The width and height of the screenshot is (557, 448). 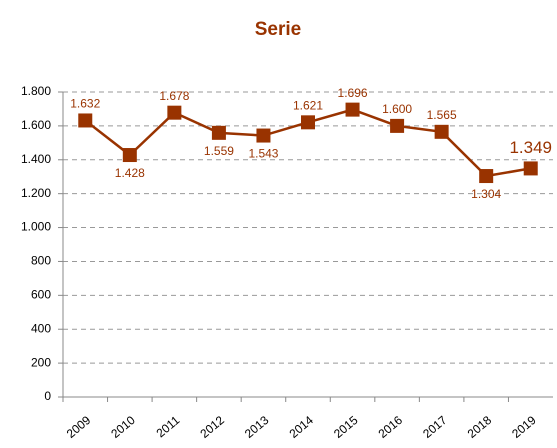 What do you see at coordinates (480, 427) in the screenshot?
I see `x-tick-label: 2018` at bounding box center [480, 427].